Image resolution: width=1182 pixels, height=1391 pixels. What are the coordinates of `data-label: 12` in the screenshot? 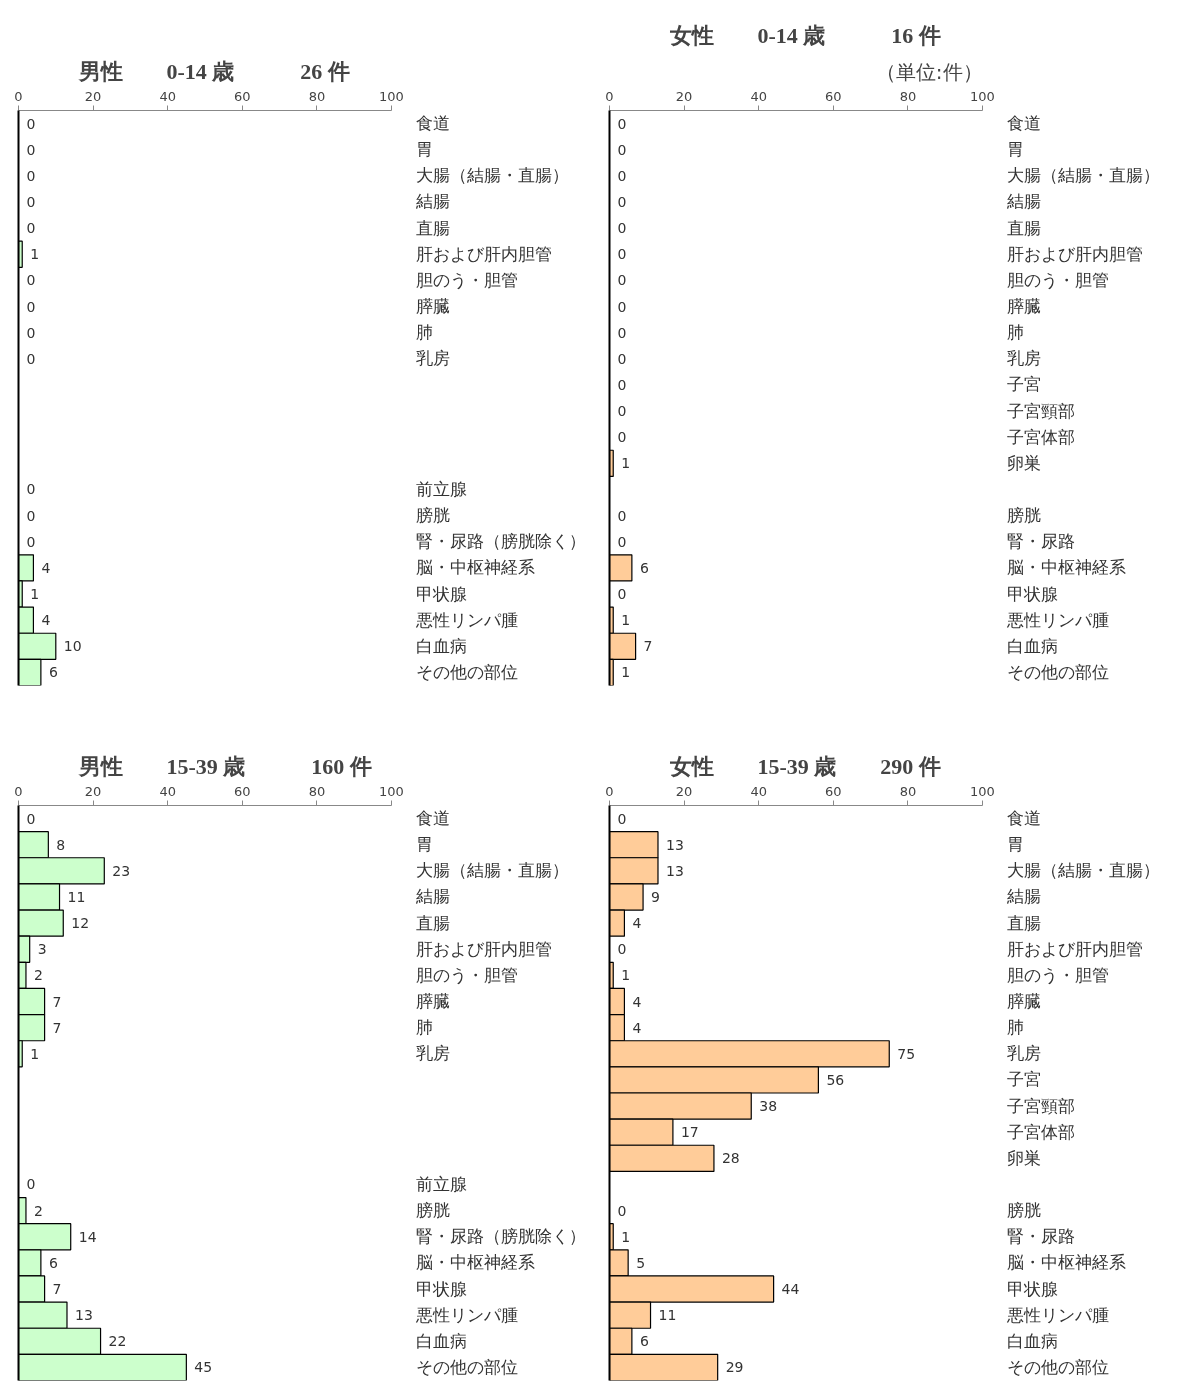 It's located at (80, 923).